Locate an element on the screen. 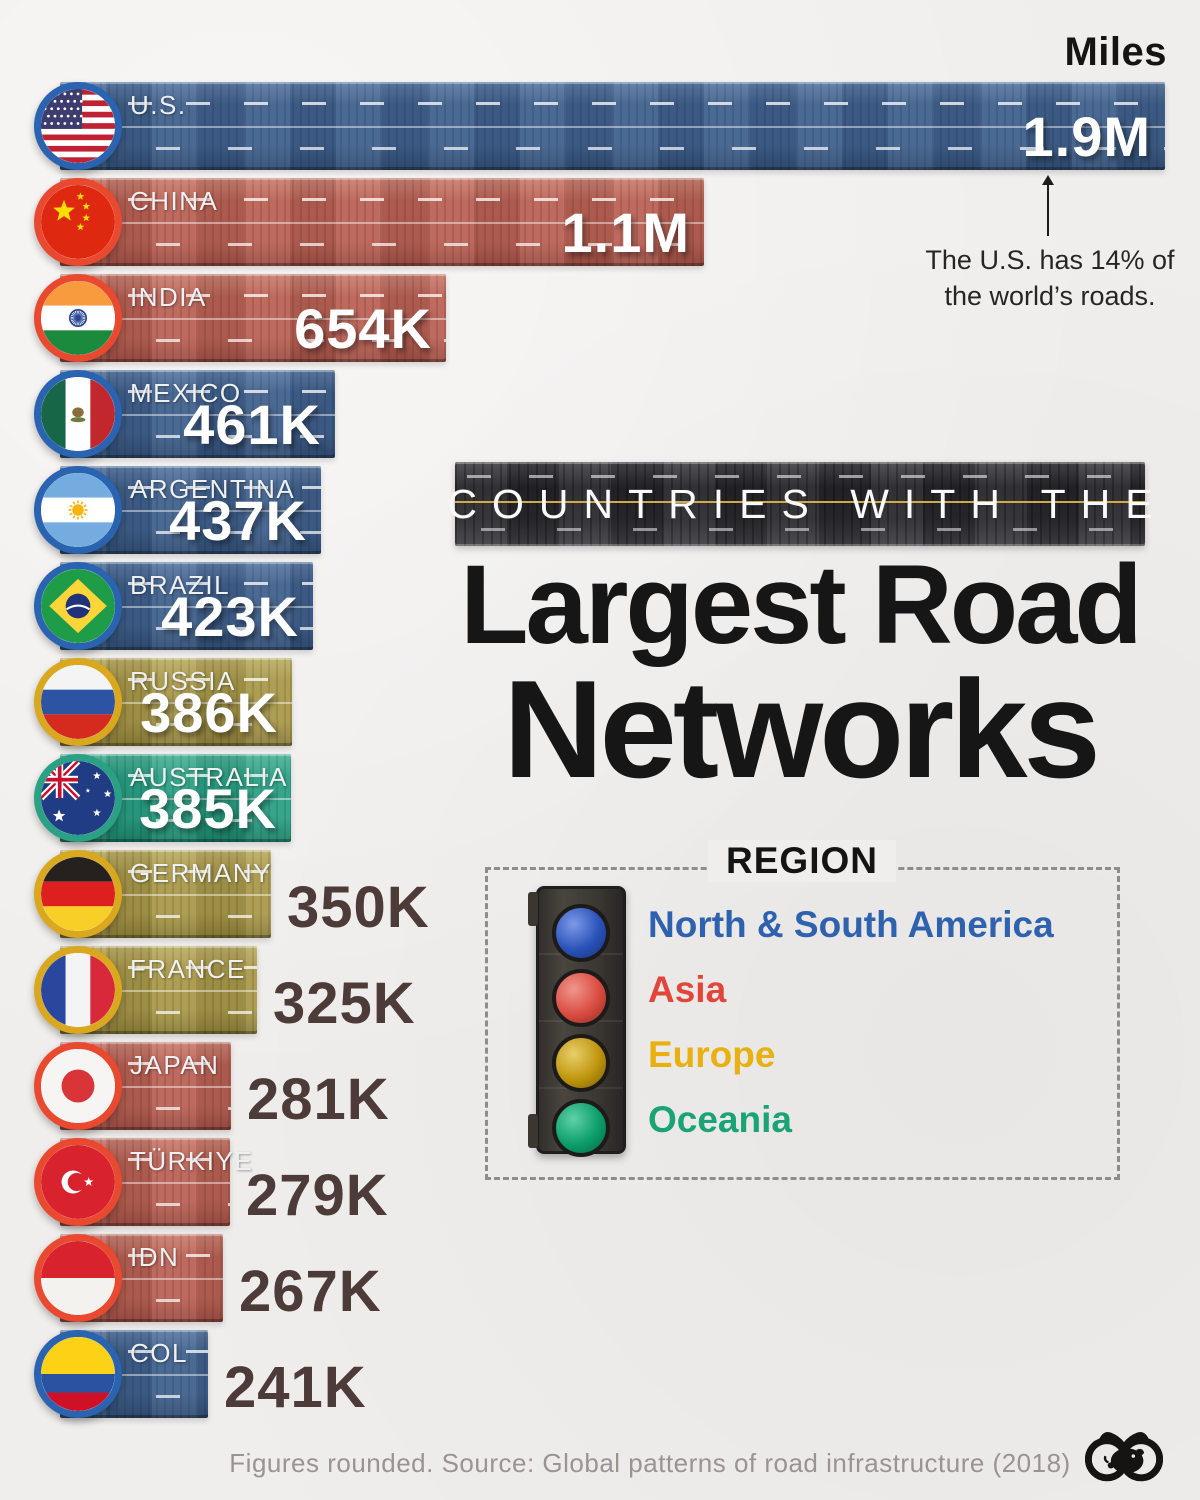 This screenshot has width=1200, height=1500. flag-in-icon is located at coordinates (78, 318).